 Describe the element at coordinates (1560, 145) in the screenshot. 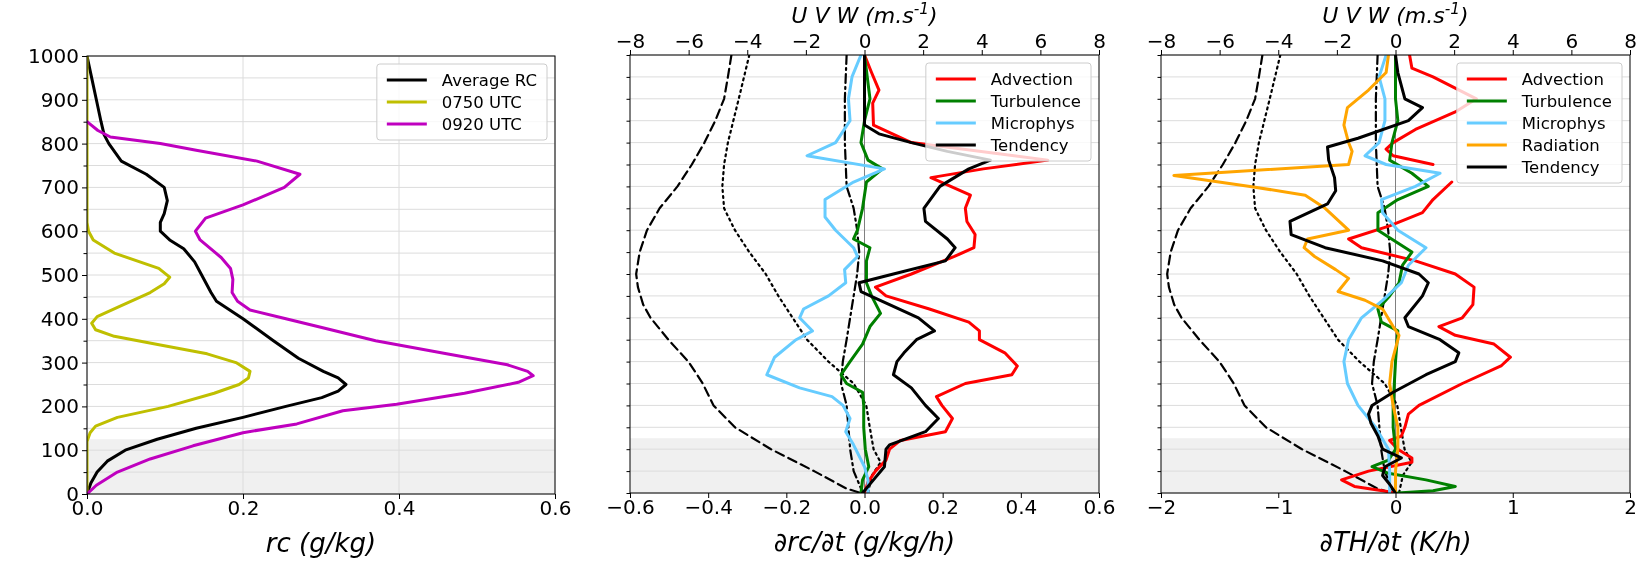

I see `legend-label: Radiation` at that location.